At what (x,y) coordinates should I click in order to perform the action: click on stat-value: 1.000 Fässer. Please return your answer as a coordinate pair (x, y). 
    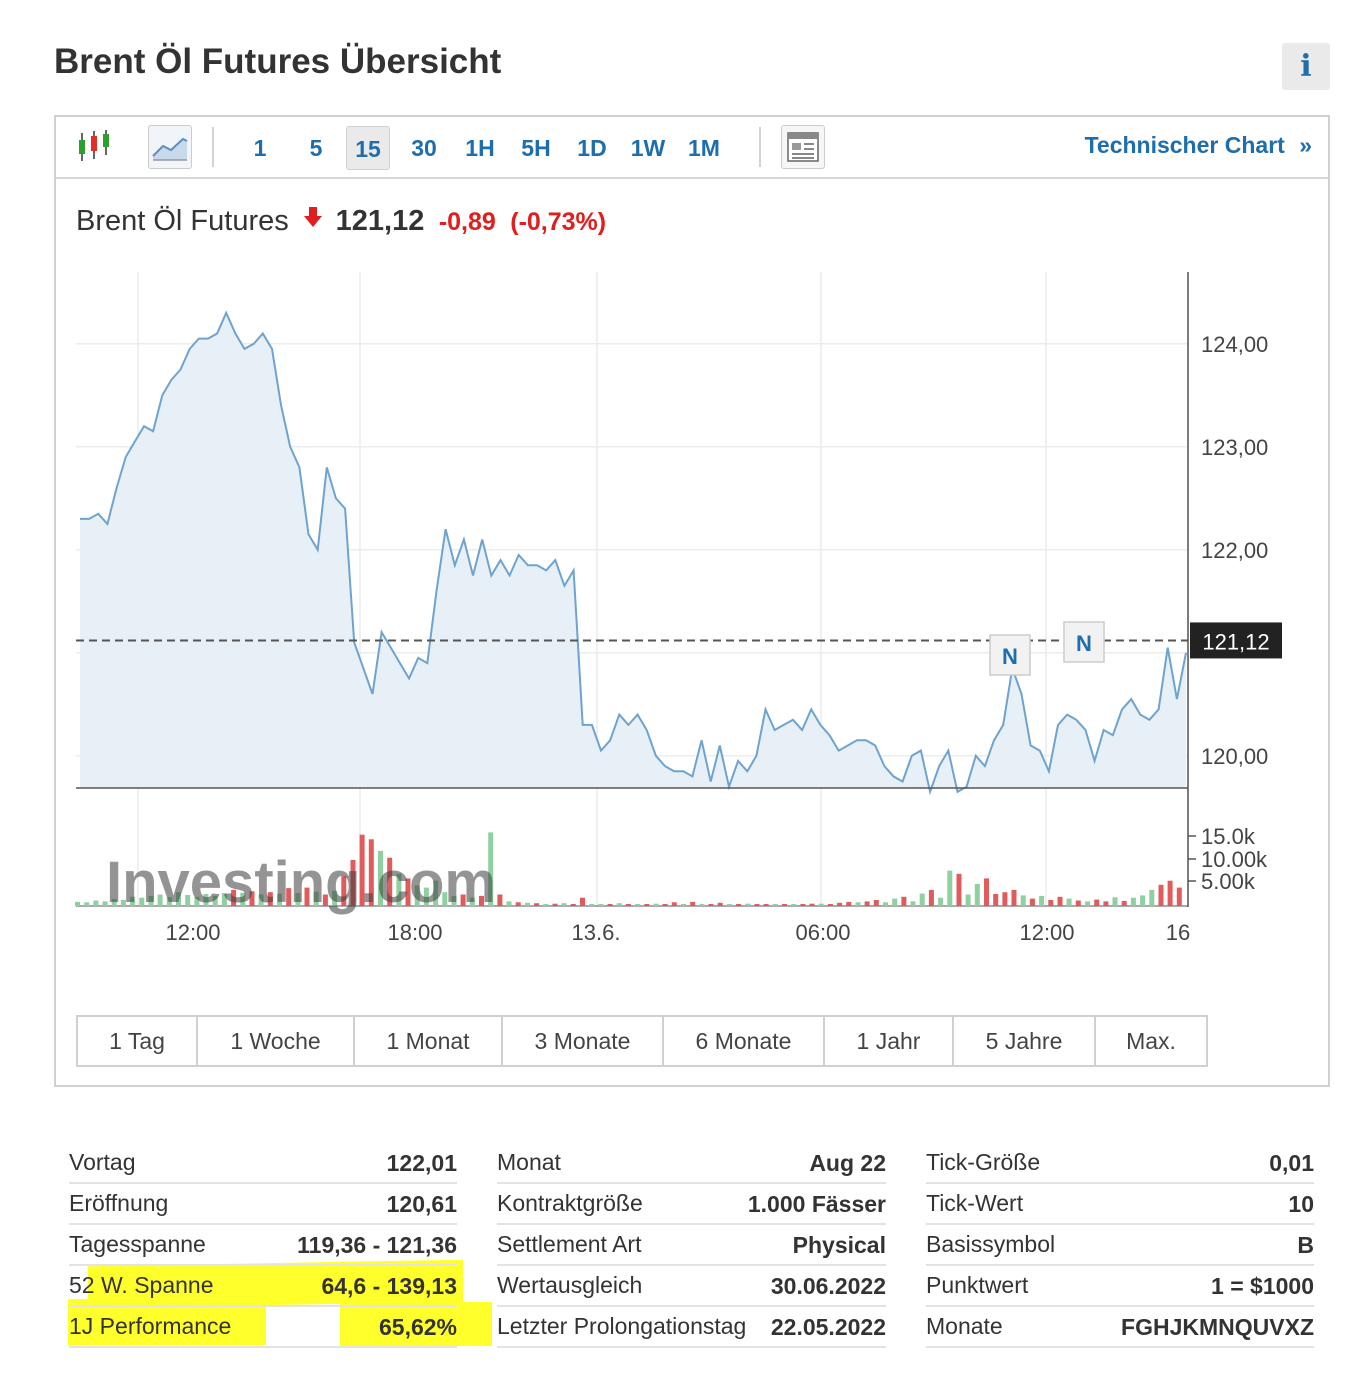
    Looking at the image, I should click on (816, 1204).